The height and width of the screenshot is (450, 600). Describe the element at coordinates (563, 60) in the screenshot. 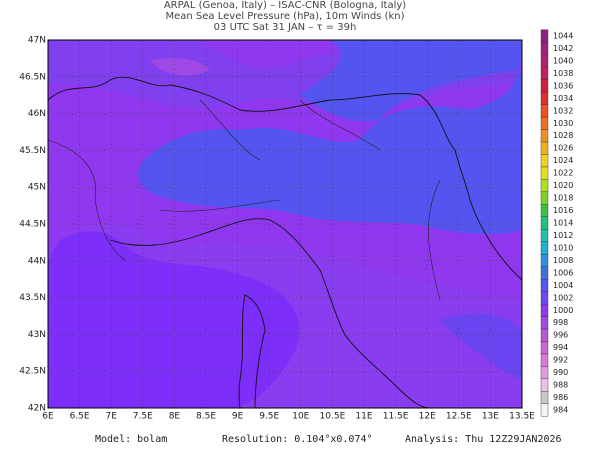

I see `colorbar-label: 1040` at that location.